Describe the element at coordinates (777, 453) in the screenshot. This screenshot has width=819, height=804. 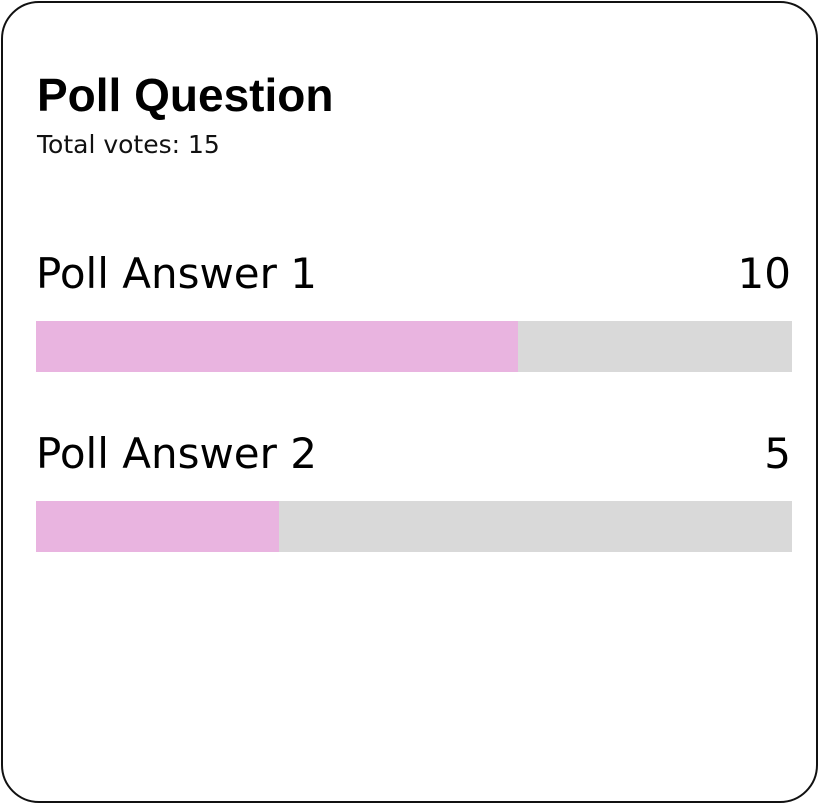
I see `poll-answer-vote-count: 5` at that location.